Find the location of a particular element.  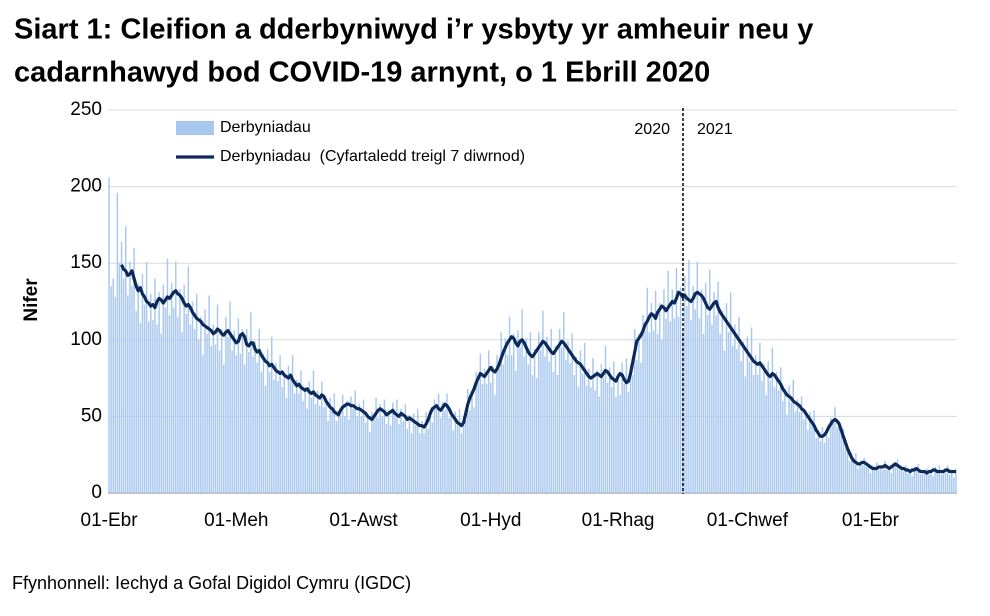

y-tick-label: 150 is located at coordinates (86, 262).